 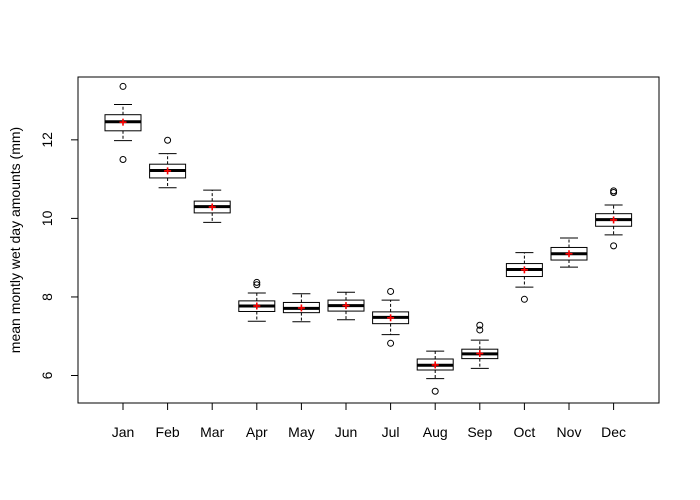 I want to click on x-tick-label: May, so click(x=301, y=432).